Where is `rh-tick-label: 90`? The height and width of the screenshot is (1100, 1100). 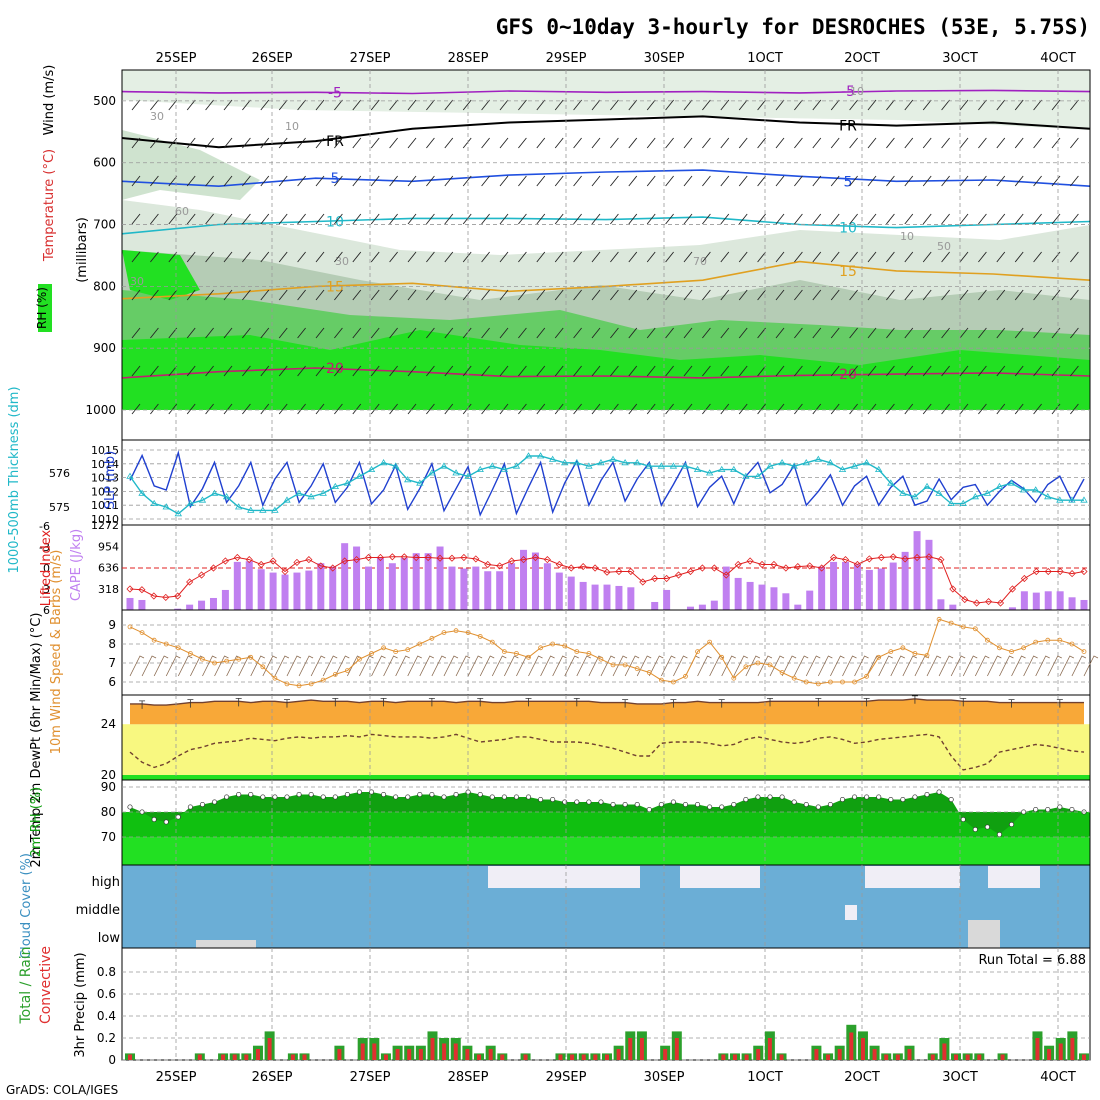 rh-tick-label: 90 is located at coordinates (108, 787).